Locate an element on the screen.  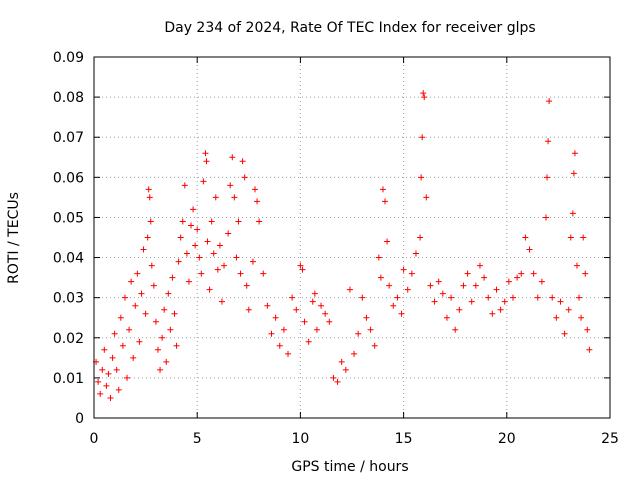
y-tick-label: 0.06 is located at coordinates (68, 178).